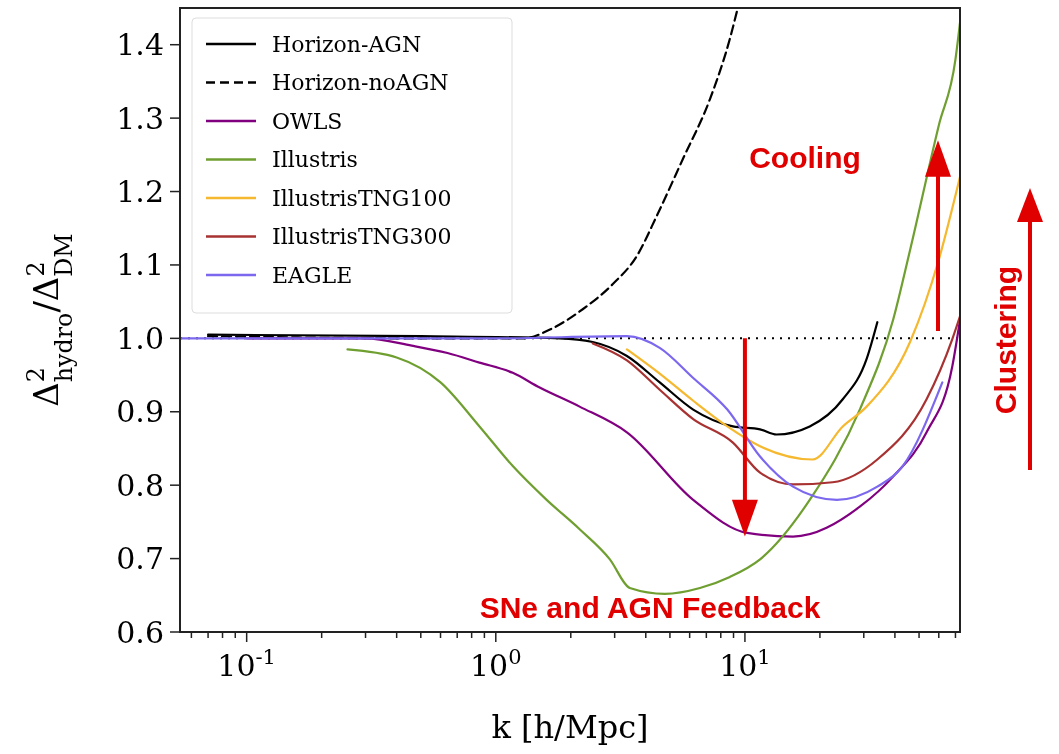 The image size is (1059, 754). Describe the element at coordinates (315, 160) in the screenshot. I see `legend-label: Illustris` at that location.